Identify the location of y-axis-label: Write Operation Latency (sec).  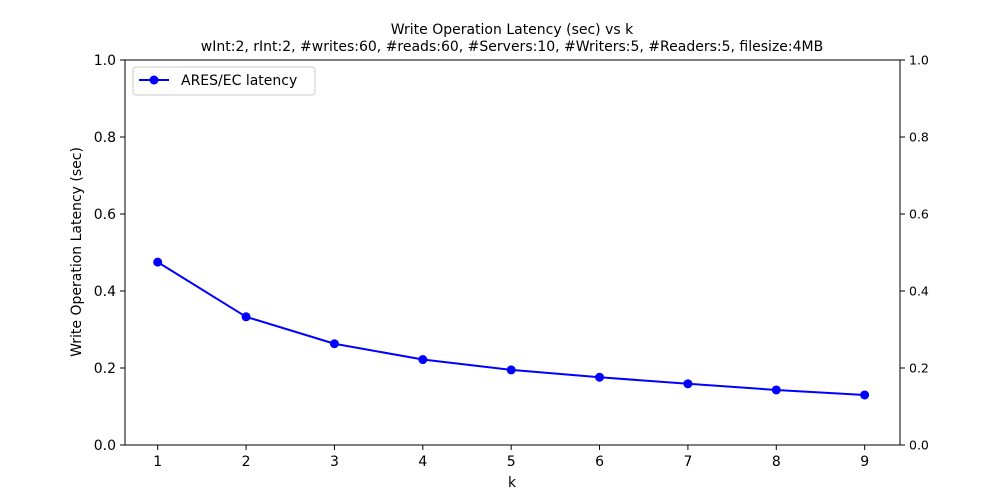
(77, 252).